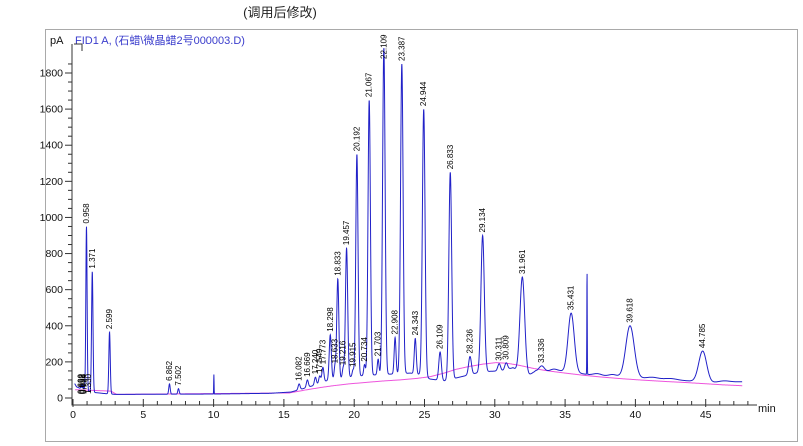 The width and height of the screenshot is (803, 446). I want to click on peak-label: 2.599, so click(109, 319).